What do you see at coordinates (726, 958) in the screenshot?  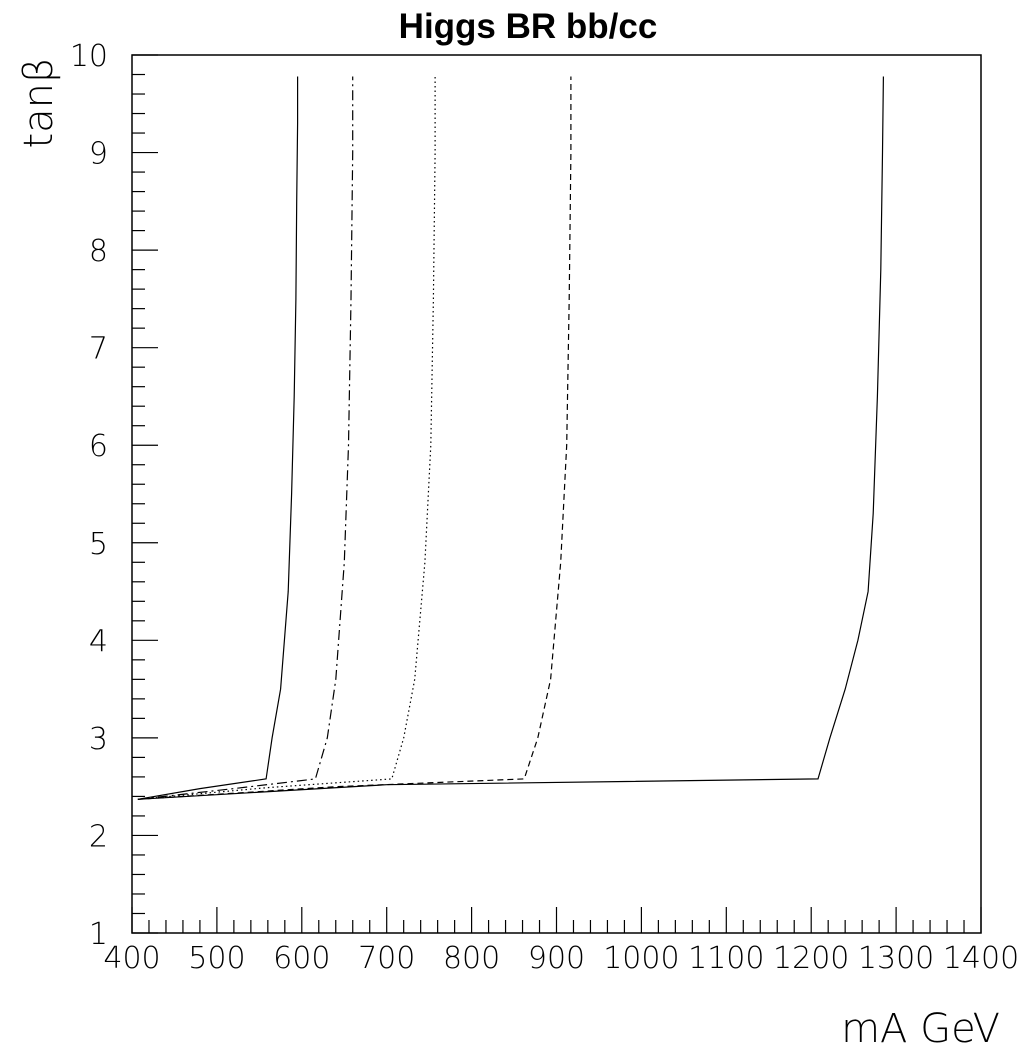 I see `x-tick-label: 1100` at bounding box center [726, 958].